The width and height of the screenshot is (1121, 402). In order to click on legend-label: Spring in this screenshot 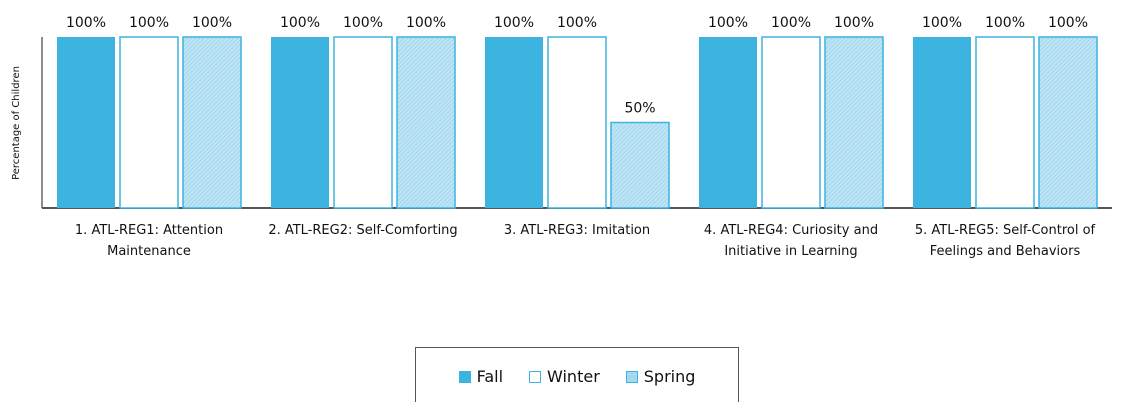, I will do `click(669, 376)`.